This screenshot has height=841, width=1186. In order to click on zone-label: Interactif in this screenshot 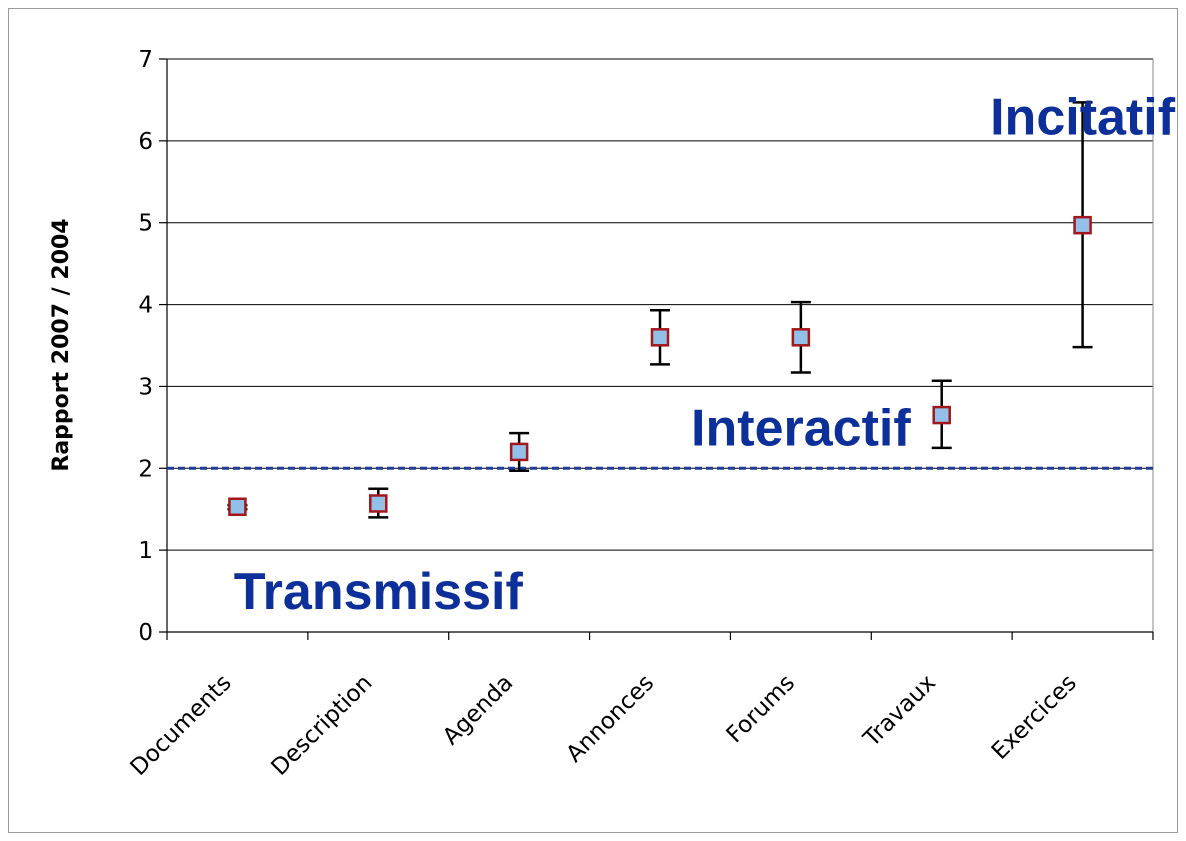, I will do `click(801, 428)`.